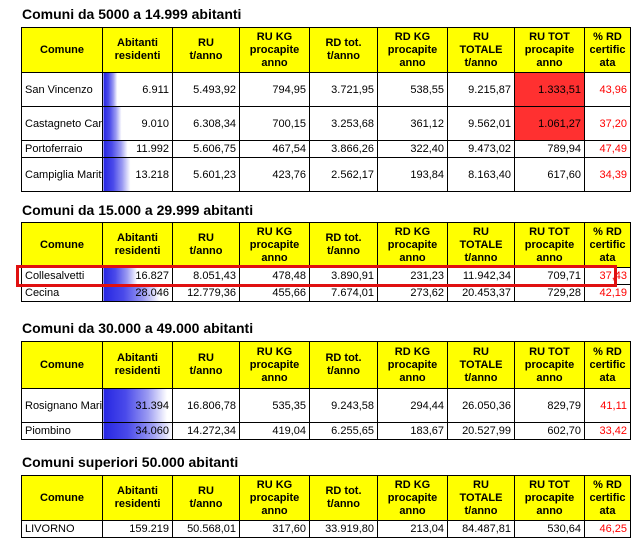 The width and height of the screenshot is (634, 554). Describe the element at coordinates (274, 149) in the screenshot. I see `cell-ru-kg-procapite: 467,54` at that location.